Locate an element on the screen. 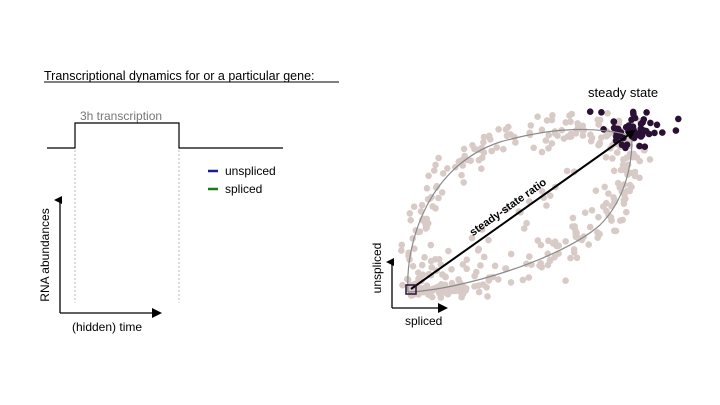 The image size is (720, 405). steady-state-ratio-label: steady-state ratio is located at coordinates (509, 207).